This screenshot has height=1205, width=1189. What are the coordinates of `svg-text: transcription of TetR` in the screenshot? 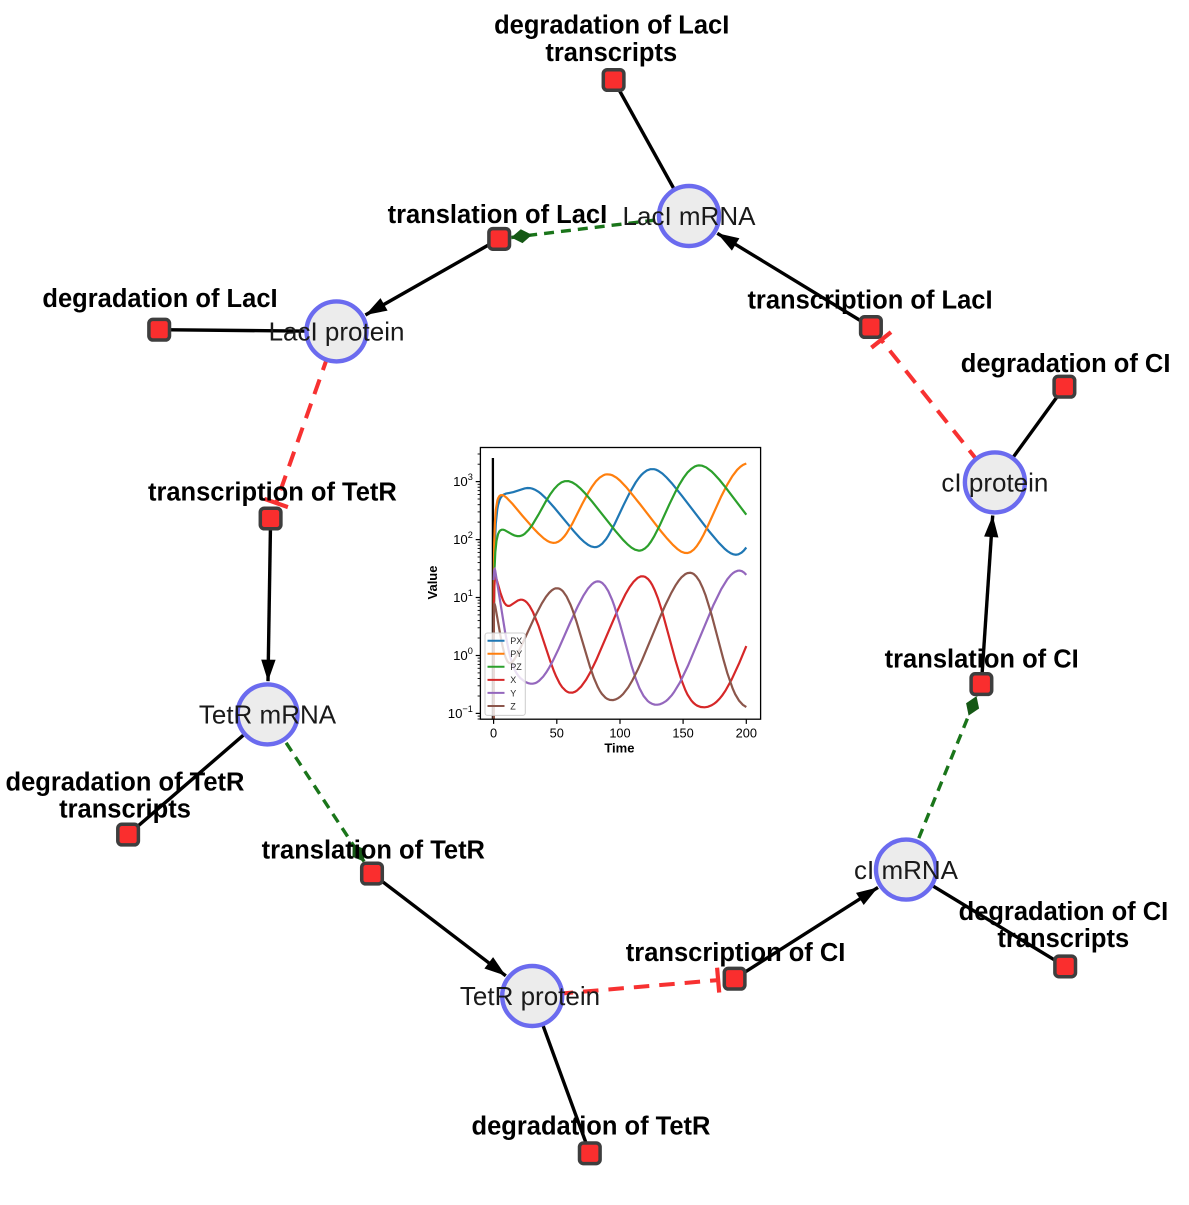 It's located at (272, 493).